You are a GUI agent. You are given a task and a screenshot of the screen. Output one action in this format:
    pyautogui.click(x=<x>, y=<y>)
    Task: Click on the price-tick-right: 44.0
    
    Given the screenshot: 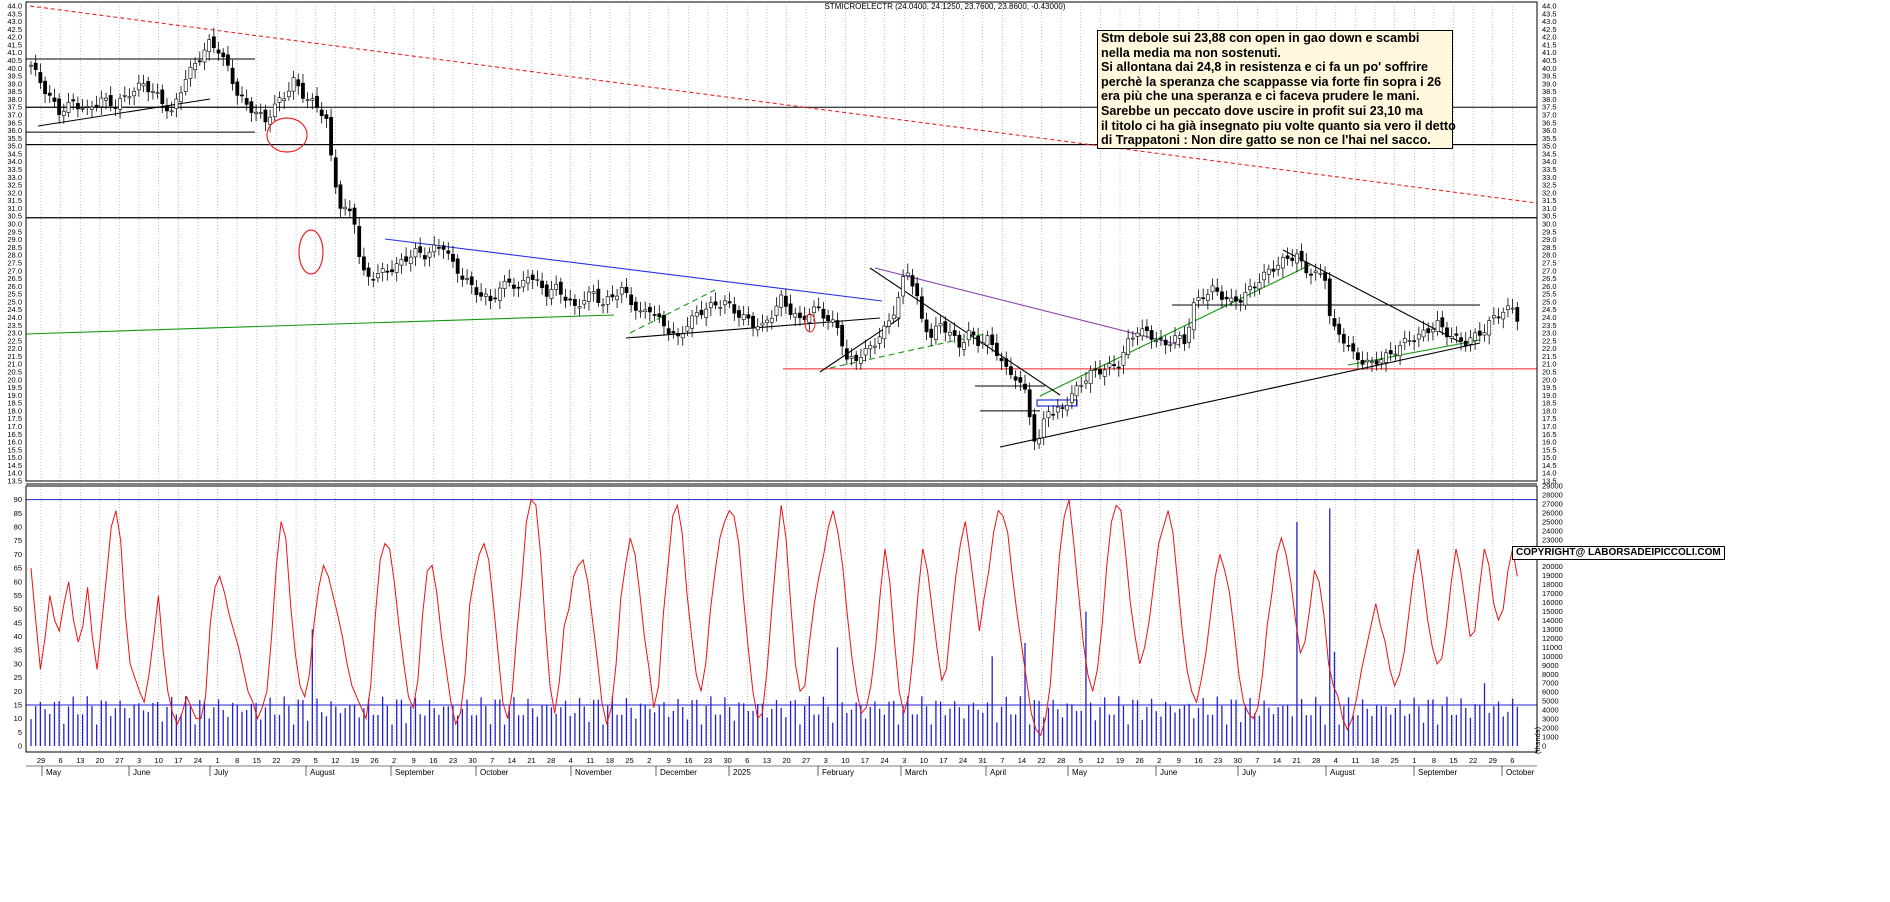 What is the action you would take?
    pyautogui.click(x=1549, y=6)
    